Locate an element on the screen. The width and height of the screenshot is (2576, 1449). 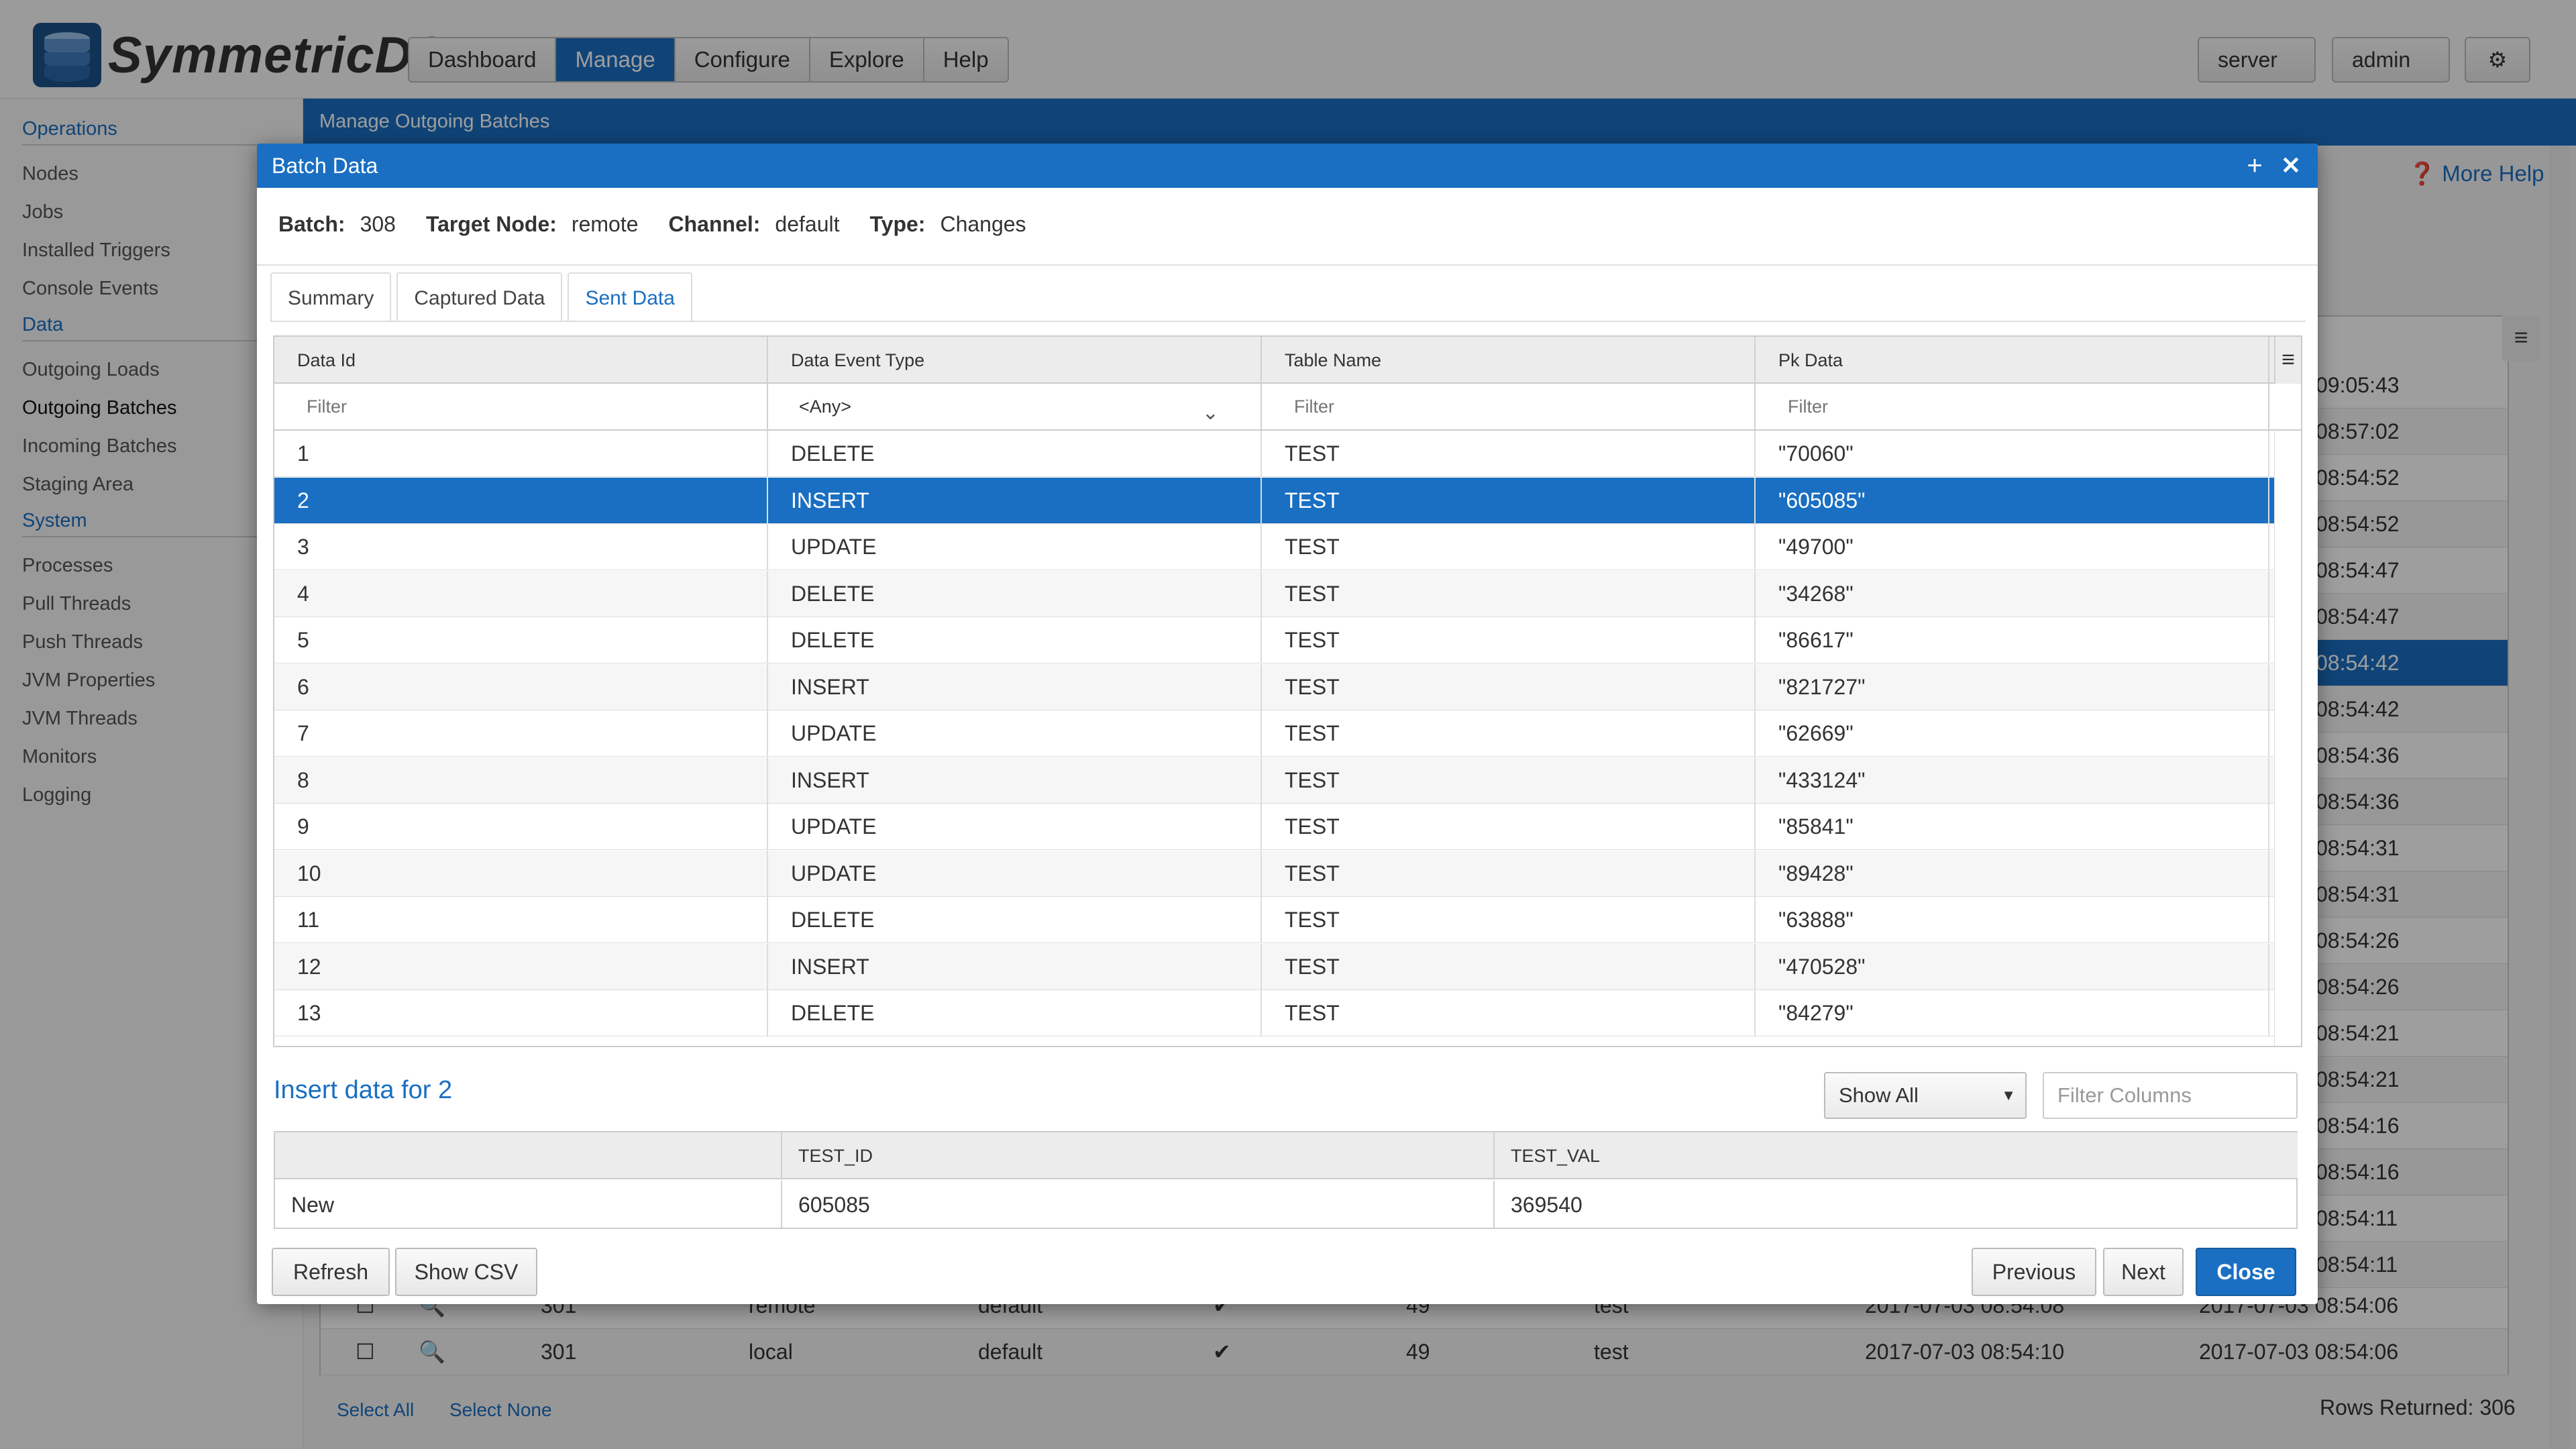
sidebar-item-jvm-threads: JVM Threads is located at coordinates (80, 718).